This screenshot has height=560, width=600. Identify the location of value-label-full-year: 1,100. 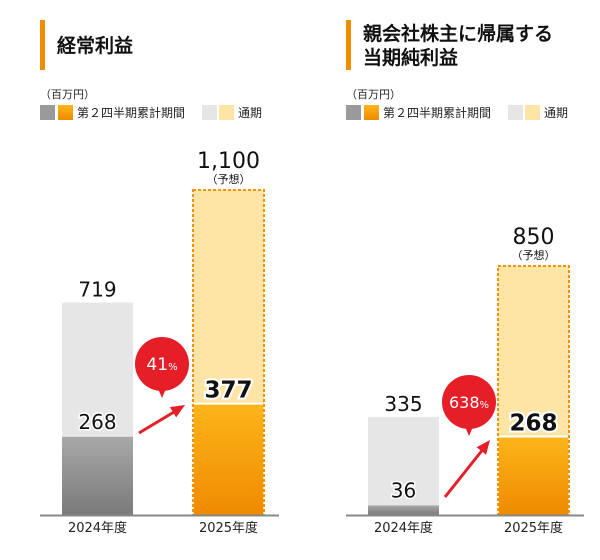
(228, 161).